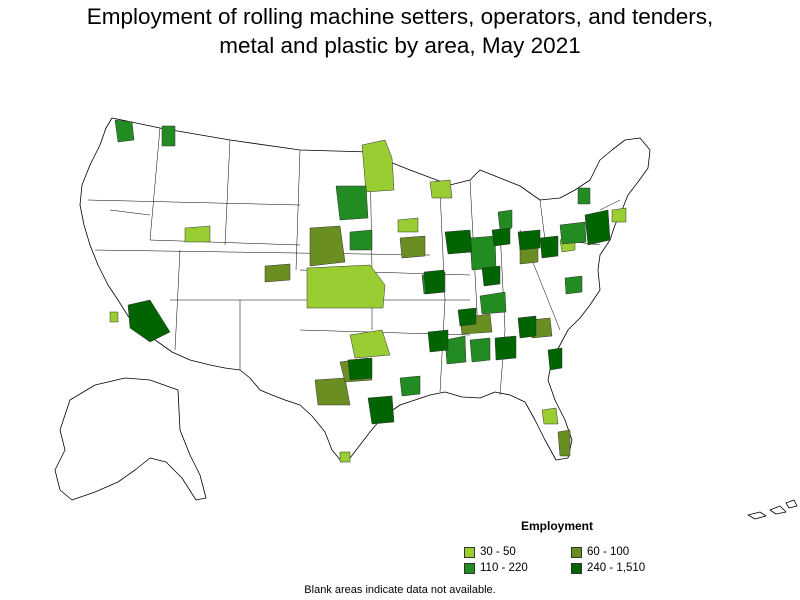 This screenshot has height=600, width=800. I want to click on area-louisiana, so click(410, 386).